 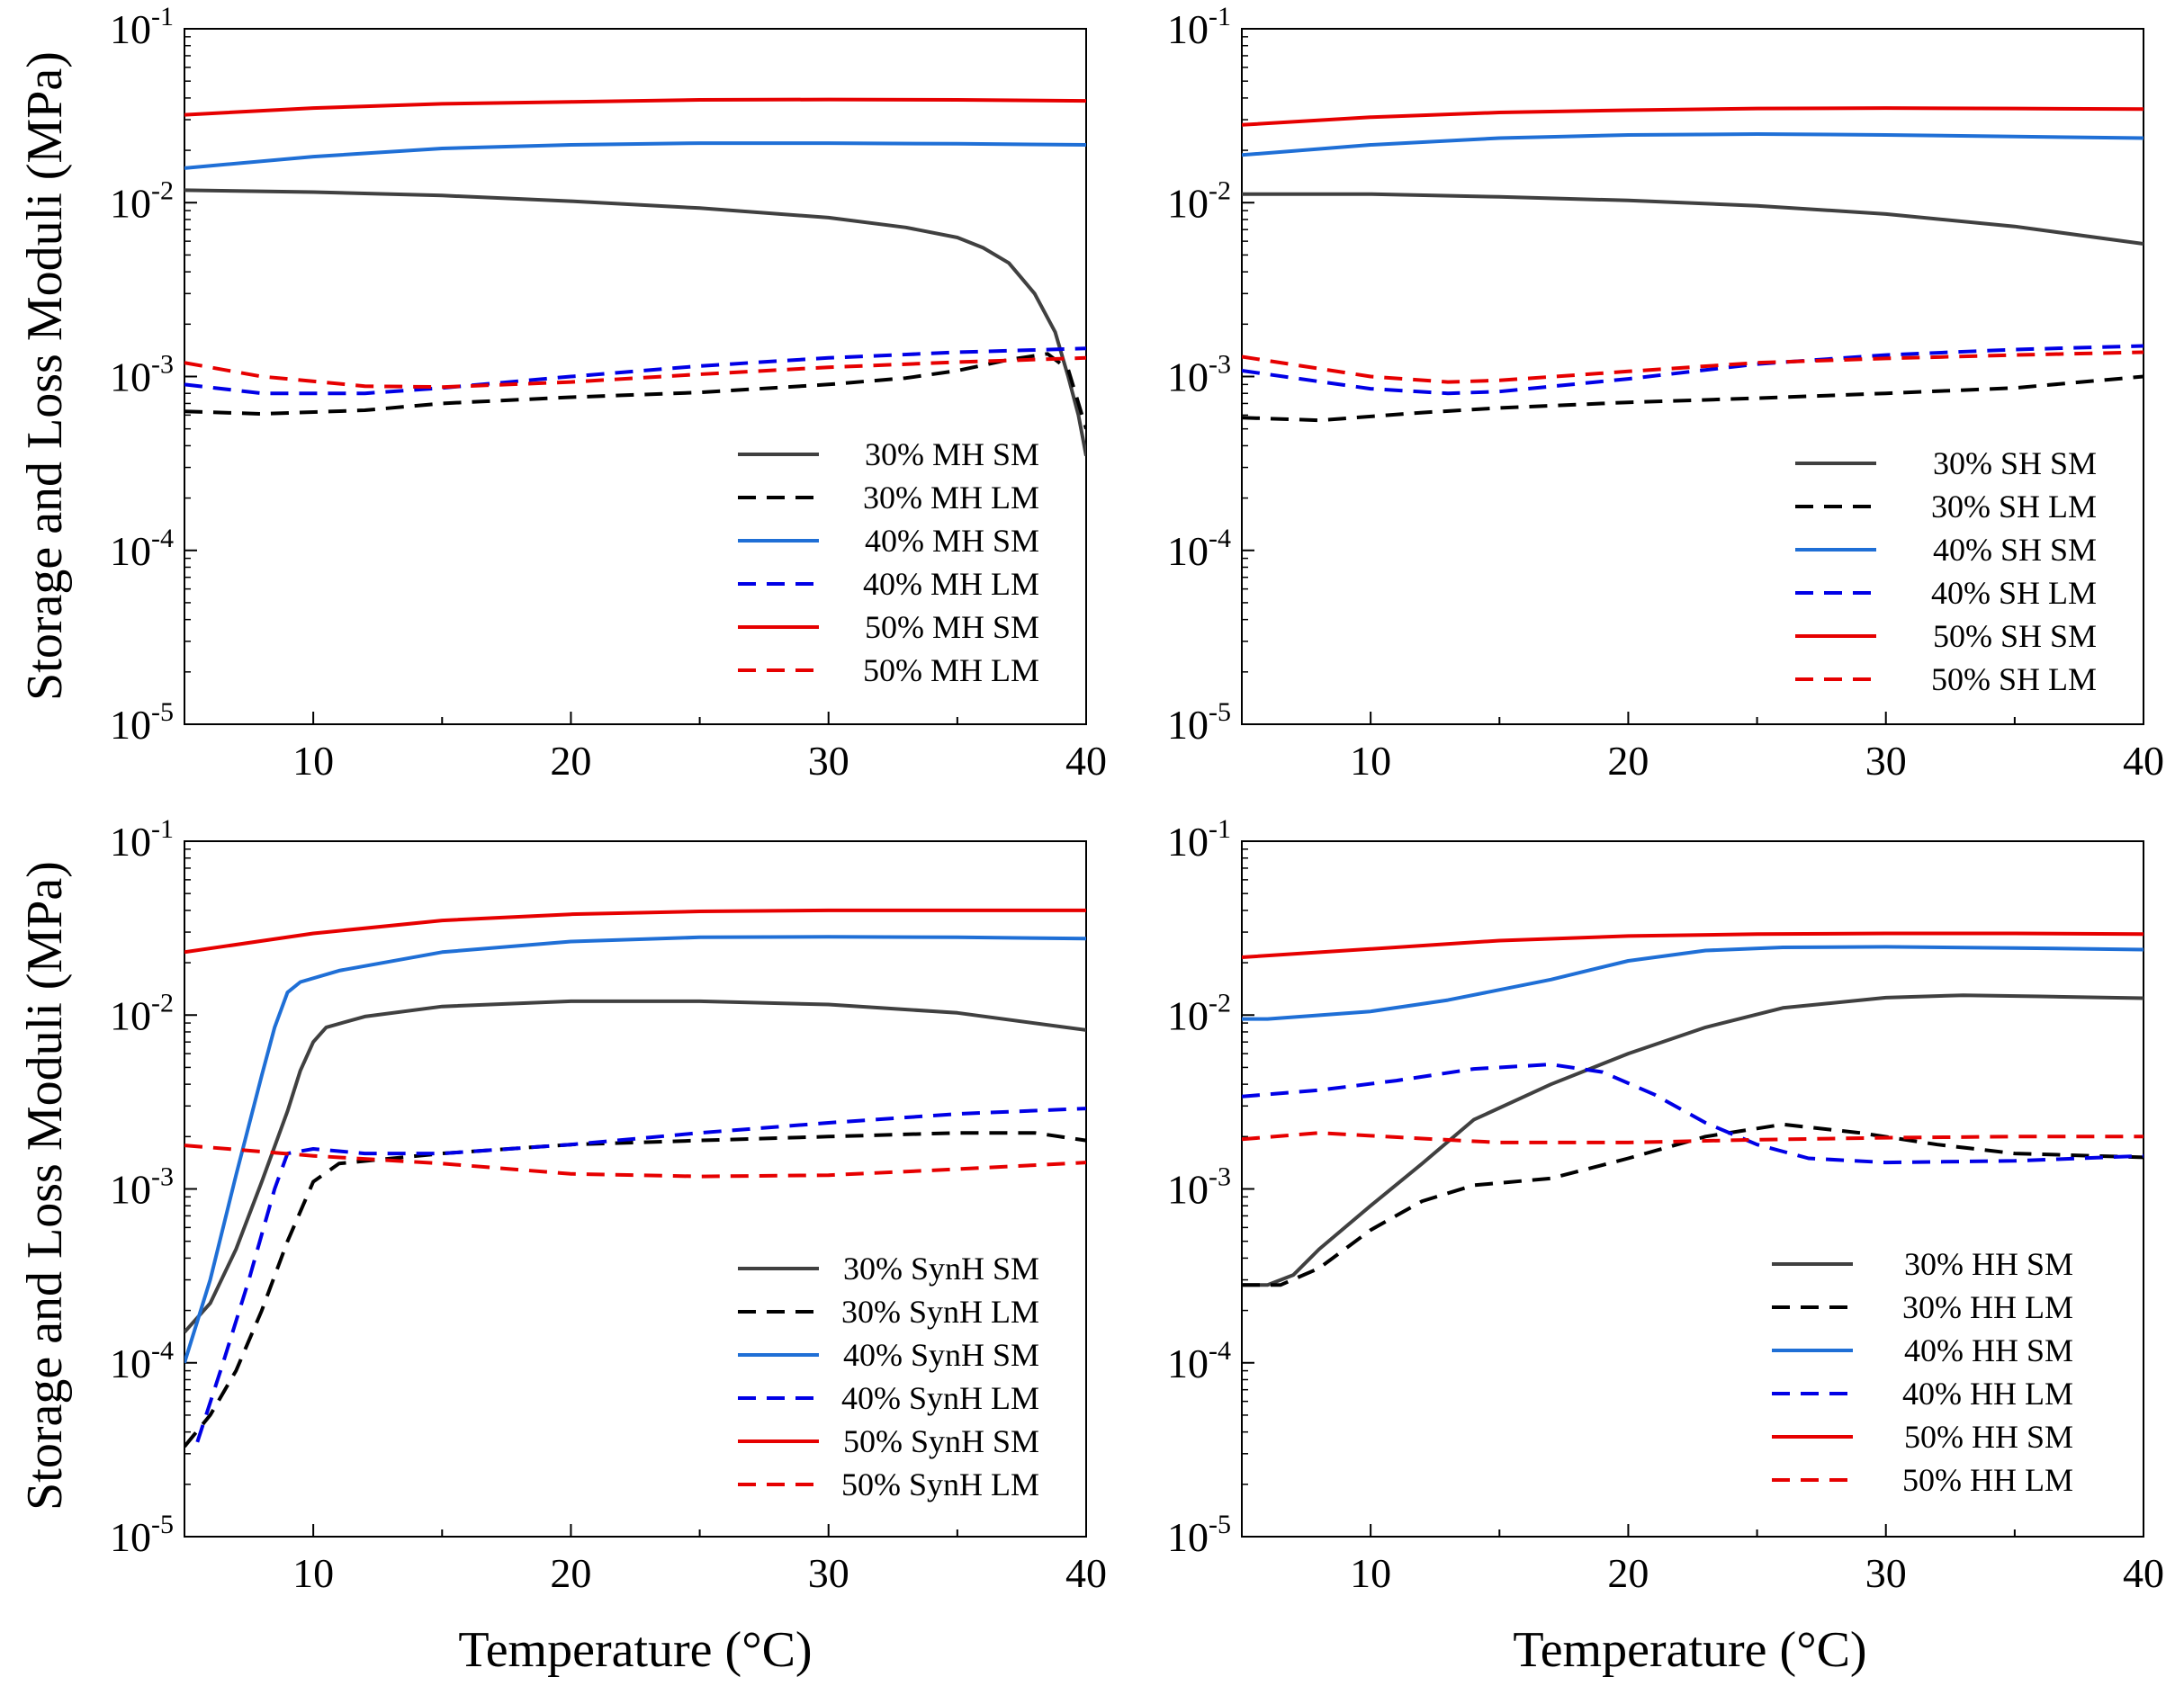 What do you see at coordinates (2015, 636) in the screenshot?
I see `legend-label: 50% SH SM` at bounding box center [2015, 636].